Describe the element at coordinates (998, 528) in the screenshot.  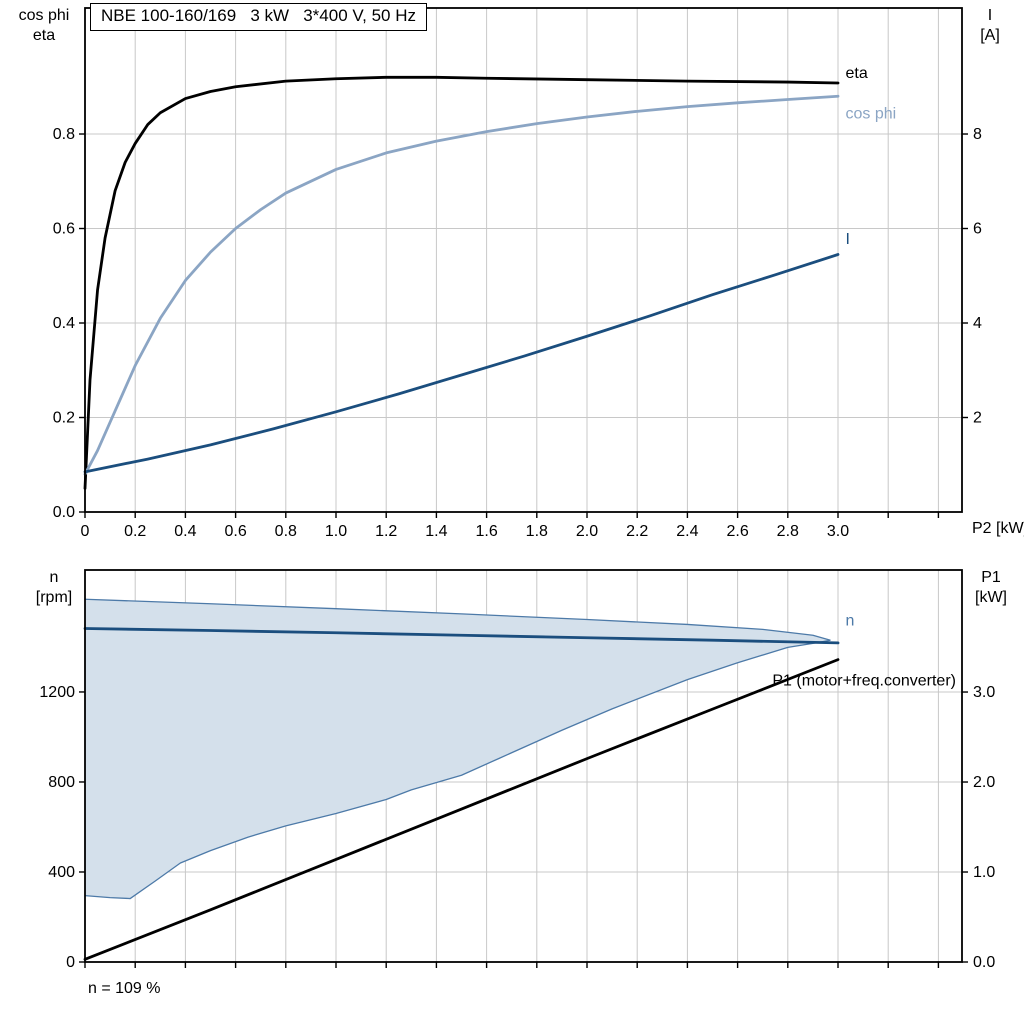
I see `x-axis-title-p2: P2 [kW]` at that location.